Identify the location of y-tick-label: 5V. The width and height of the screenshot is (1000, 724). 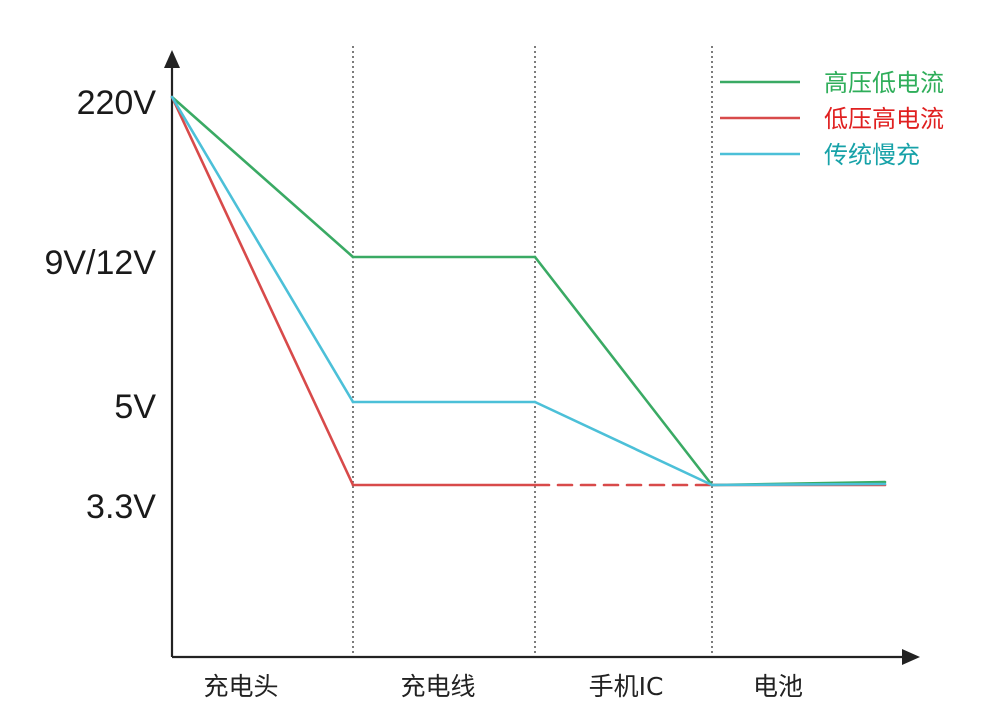
(135, 407).